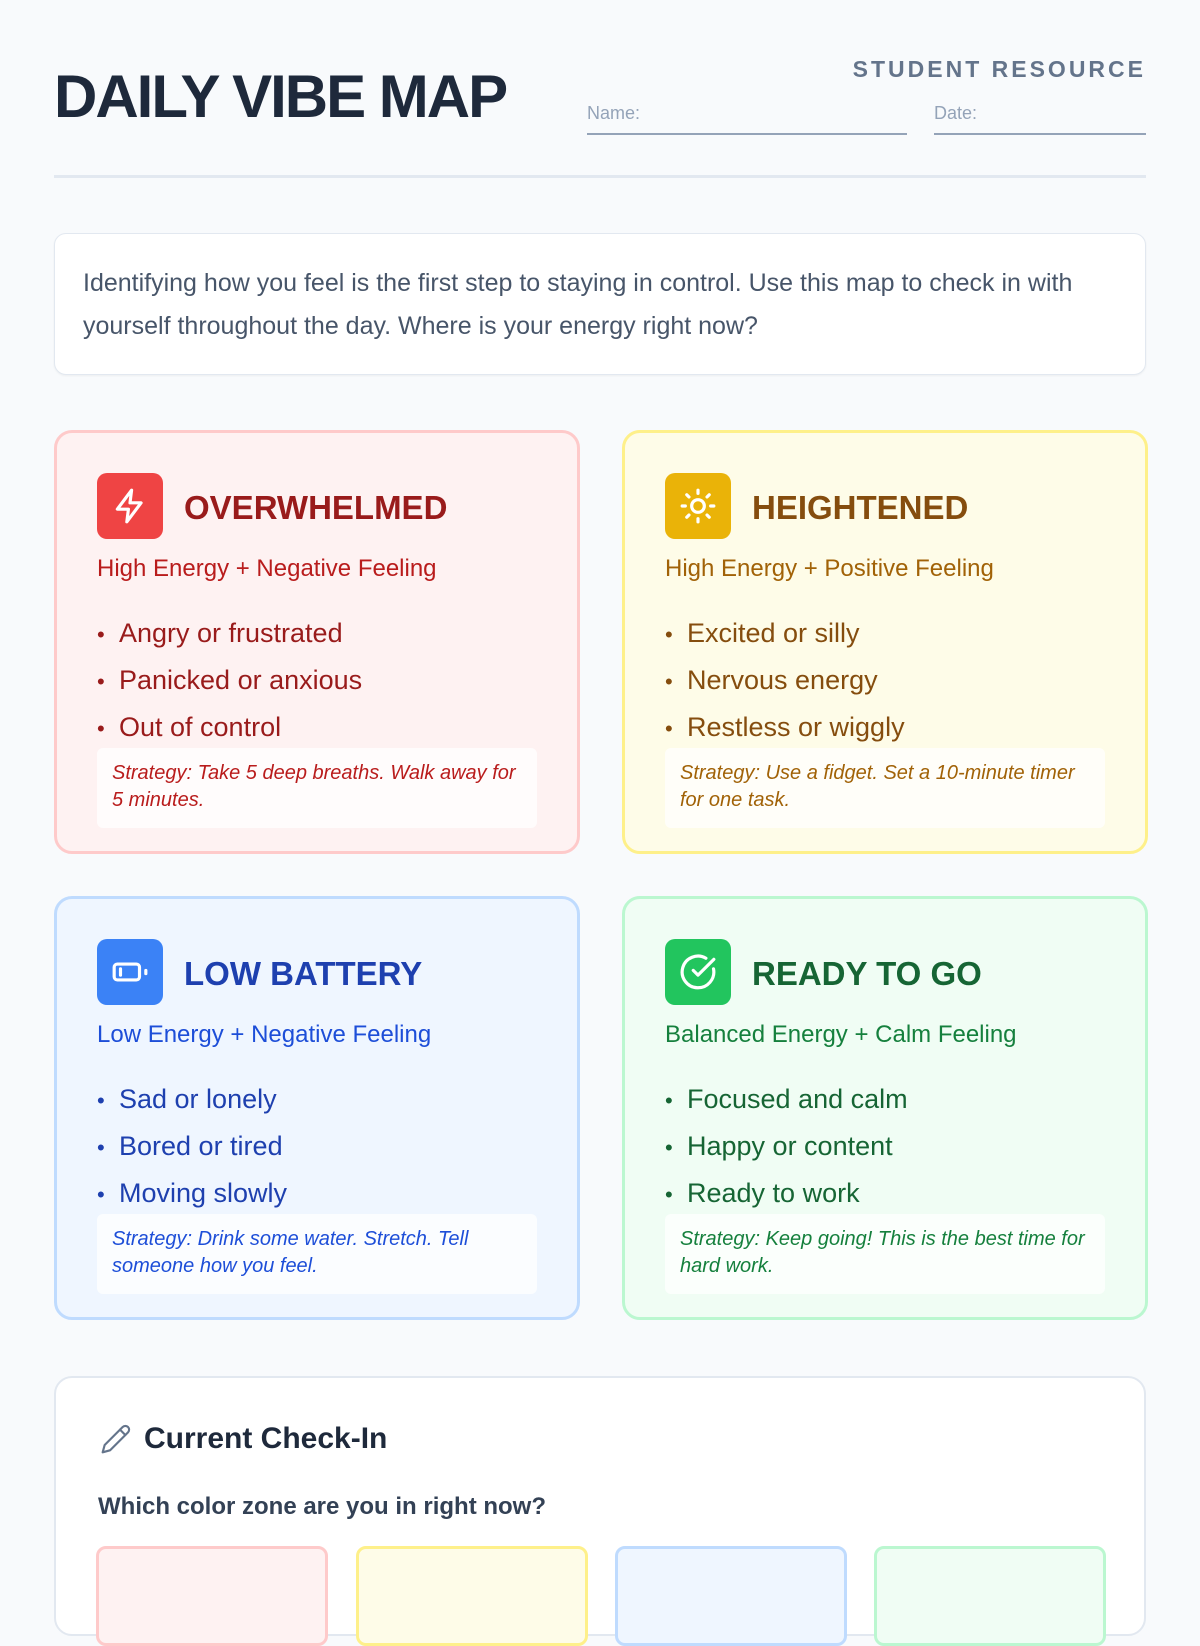 This screenshot has width=1200, height=1646. Describe the element at coordinates (316, 507) in the screenshot. I see `zone-title: OVERWHELMED` at that location.